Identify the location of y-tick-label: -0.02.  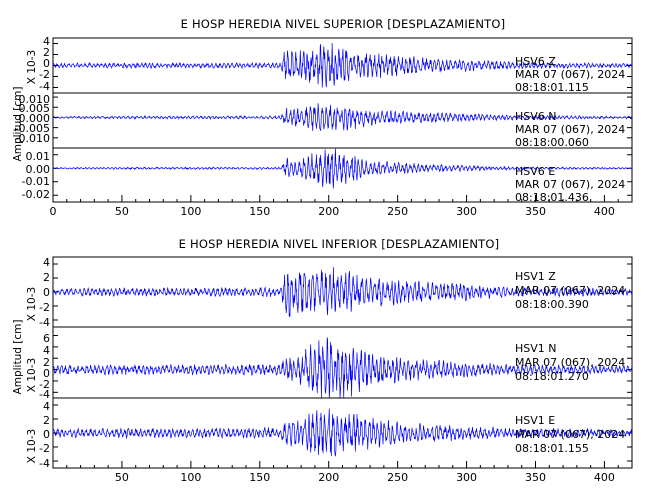
(36, 194).